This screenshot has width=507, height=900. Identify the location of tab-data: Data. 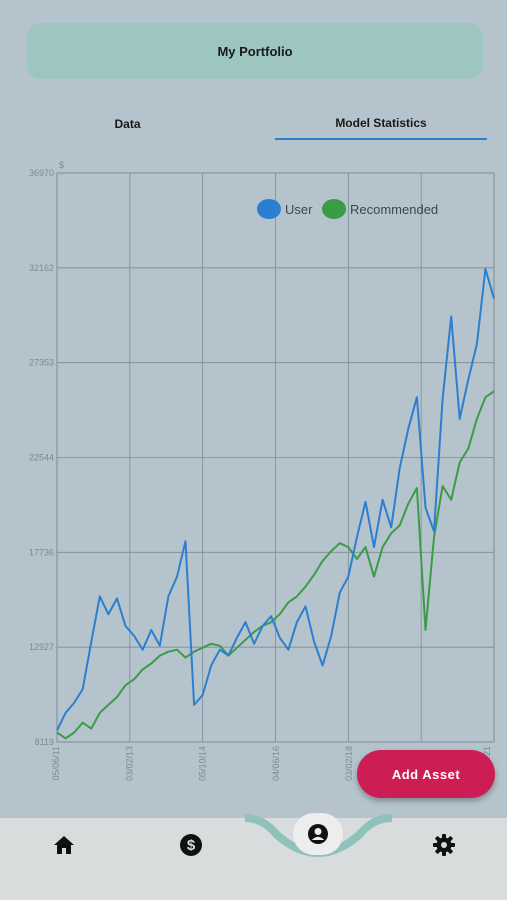
(127, 124).